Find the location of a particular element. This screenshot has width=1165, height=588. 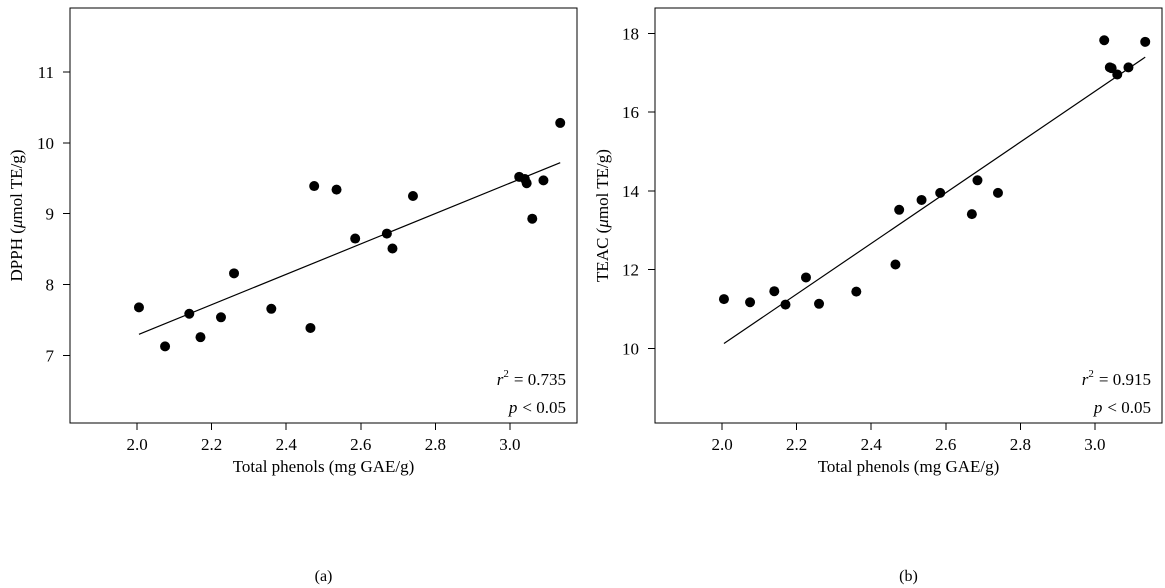

x-tick-label: 3.0 is located at coordinates (509, 444).